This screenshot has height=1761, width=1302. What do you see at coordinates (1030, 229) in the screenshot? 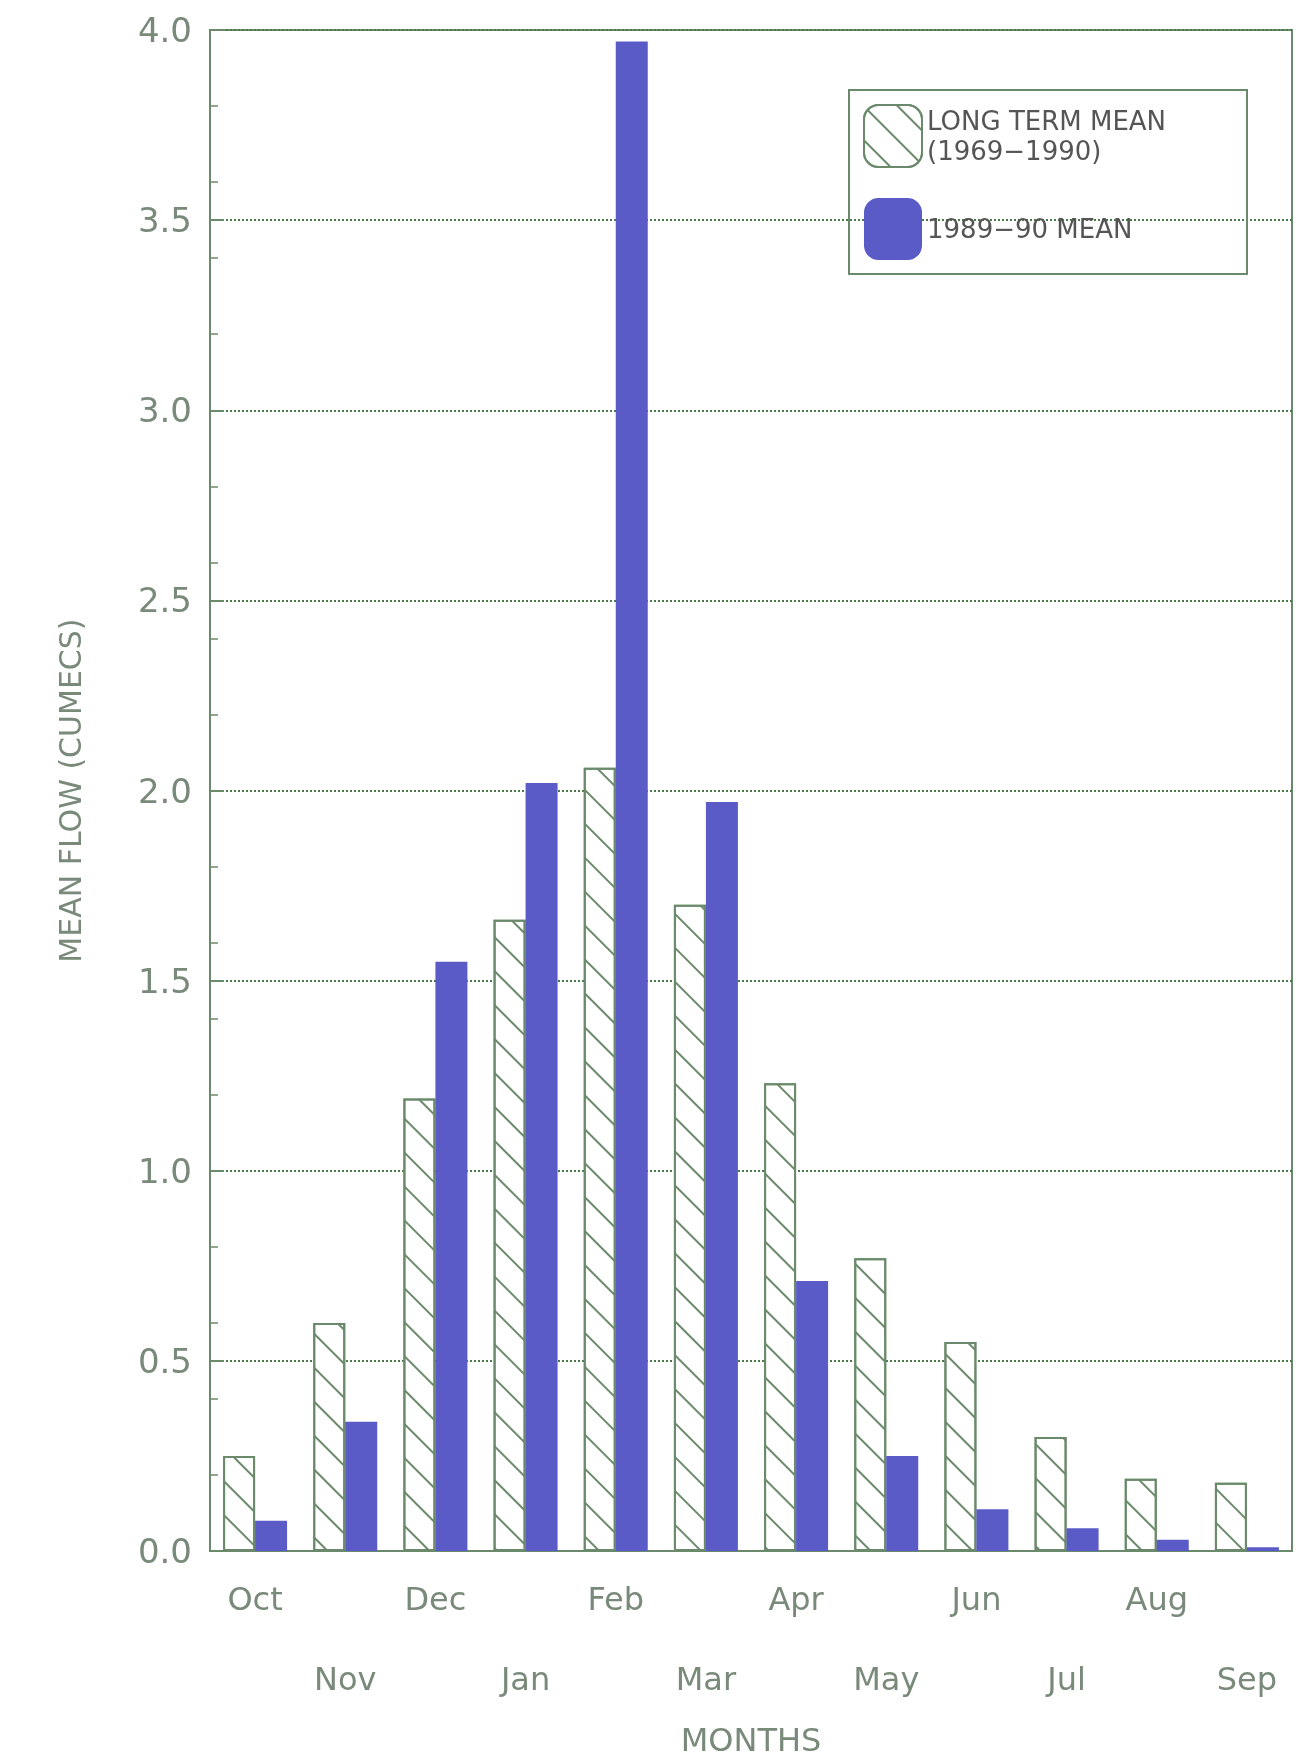
I see `legend-label: 1989−90 MEAN` at bounding box center [1030, 229].